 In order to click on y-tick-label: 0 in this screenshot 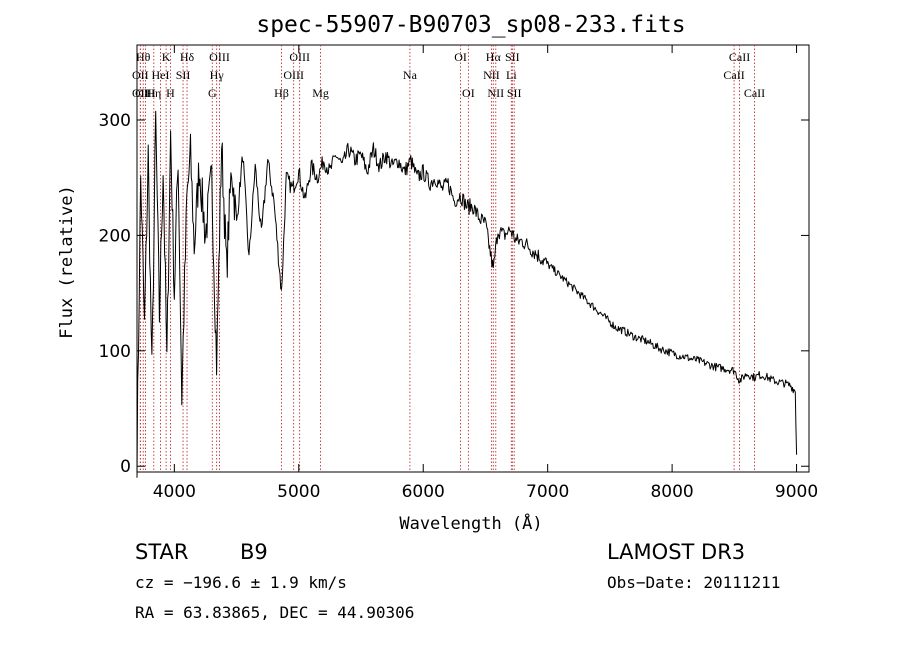, I will do `click(125, 467)`.